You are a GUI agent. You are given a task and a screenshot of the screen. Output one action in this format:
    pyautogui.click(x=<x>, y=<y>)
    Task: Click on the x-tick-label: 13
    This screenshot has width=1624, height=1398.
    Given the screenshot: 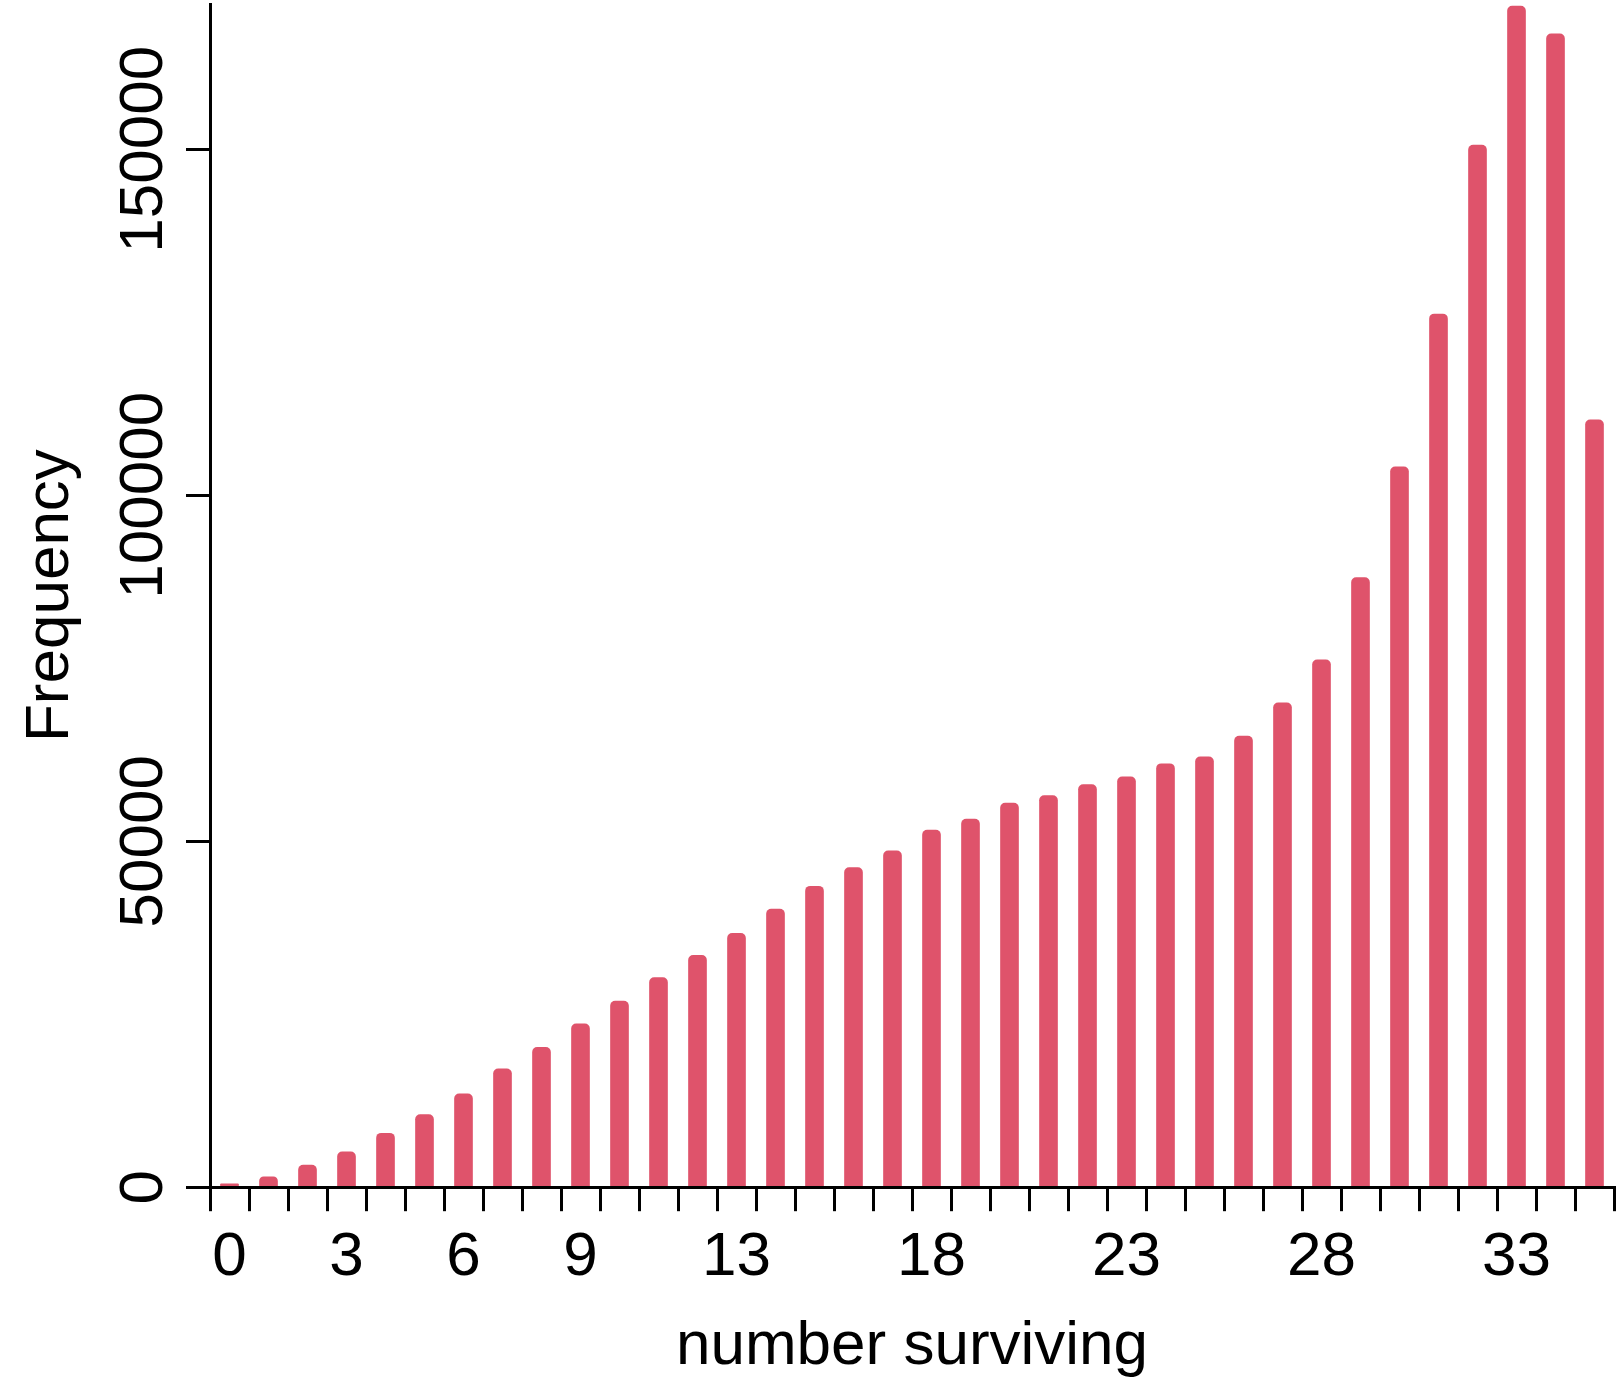 What is the action you would take?
    pyautogui.click(x=736, y=1254)
    